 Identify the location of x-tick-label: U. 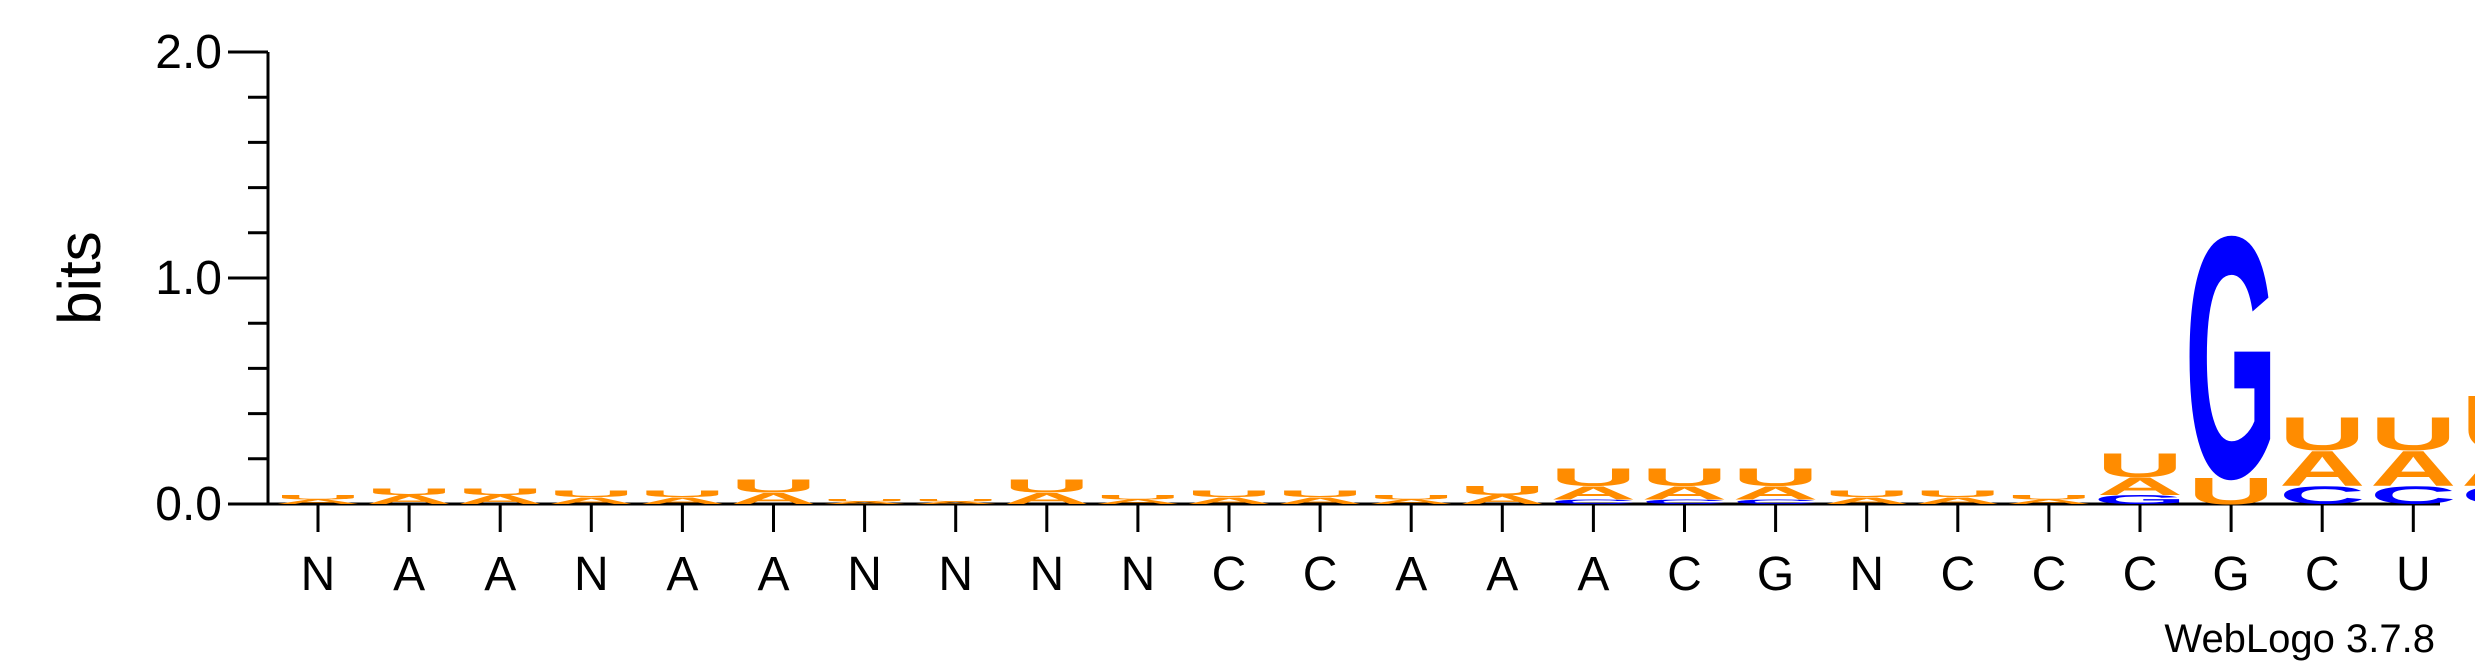
(2413, 574).